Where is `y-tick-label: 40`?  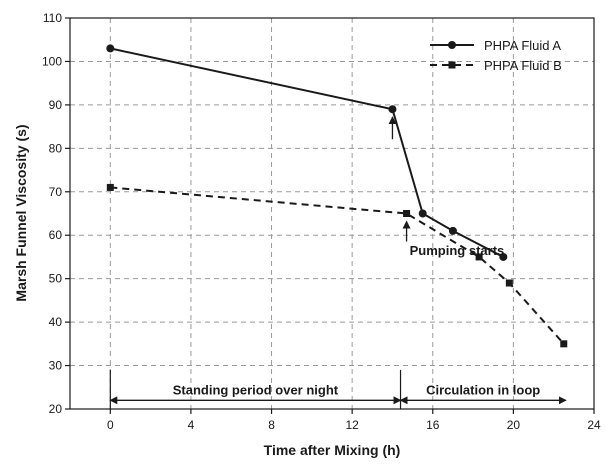
y-tick-label: 40 is located at coordinates (56, 322).